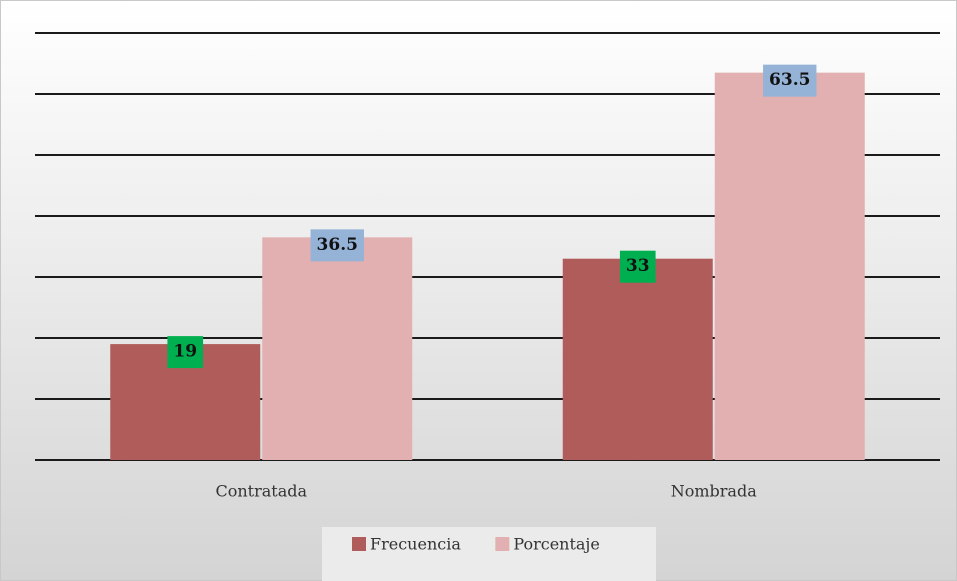 This screenshot has width=957, height=581. What do you see at coordinates (489, 554) in the screenshot?
I see `legend-box` at bounding box center [489, 554].